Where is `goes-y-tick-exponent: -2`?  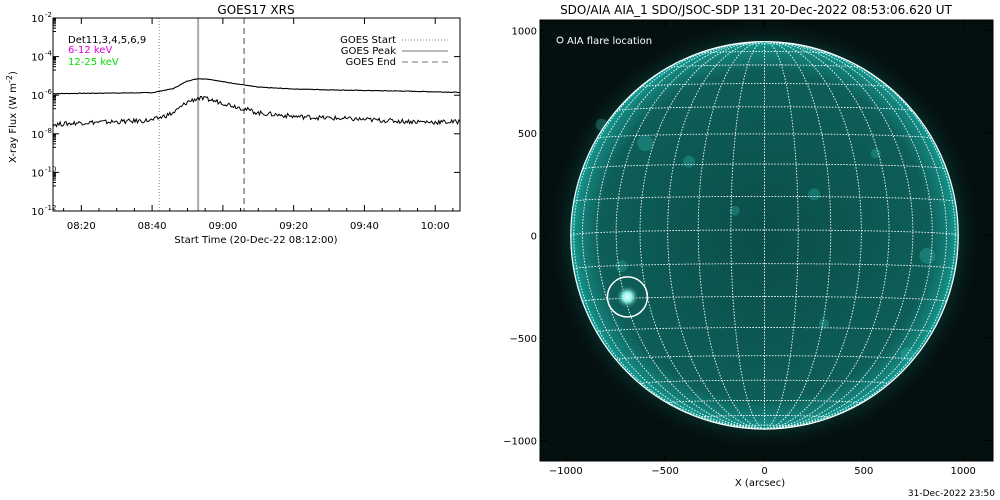
goes-y-tick-exponent: -2 is located at coordinates (48, 15).